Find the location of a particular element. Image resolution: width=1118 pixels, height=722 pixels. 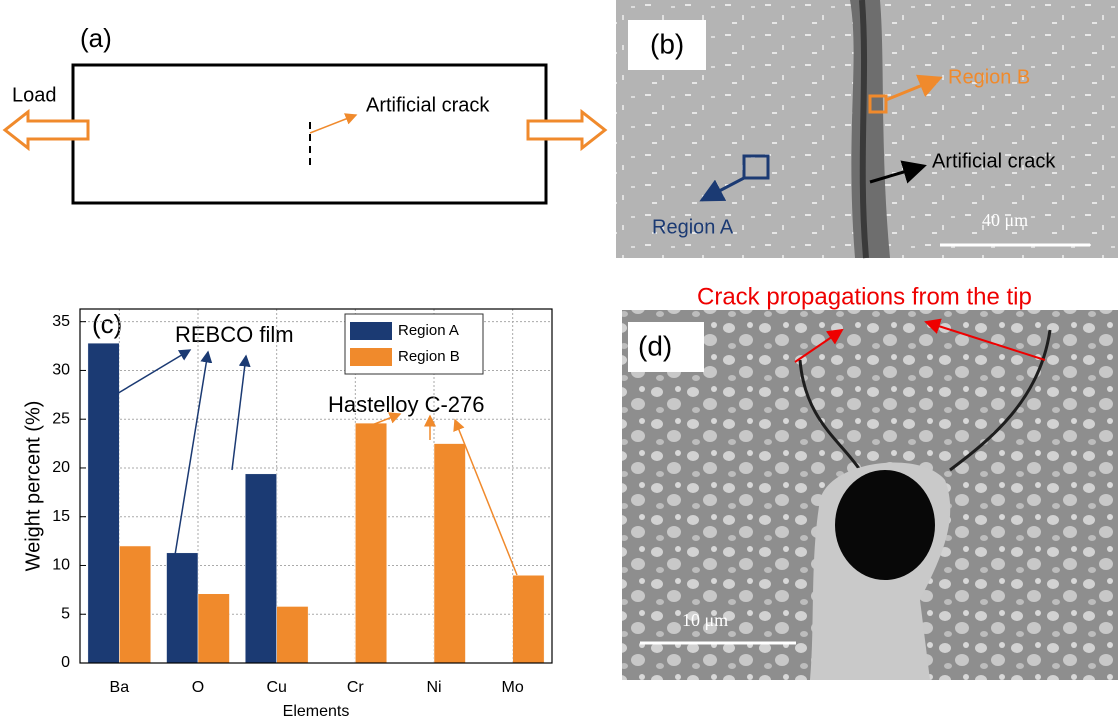

region-label: Region A is located at coordinates (693, 227).